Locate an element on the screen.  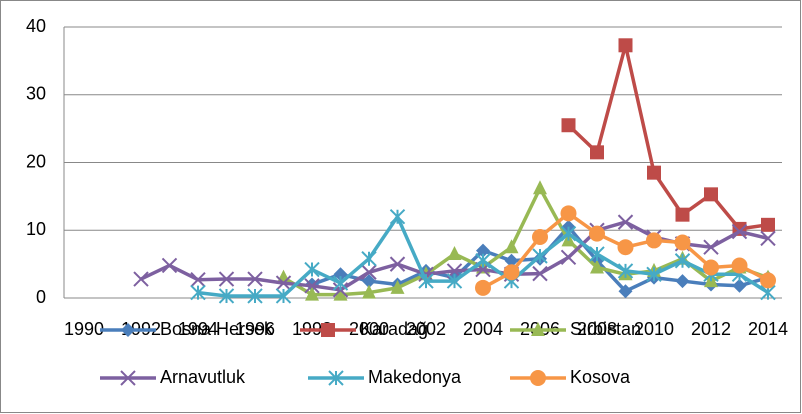
x-tick-label: 2014 is located at coordinates (768, 329).